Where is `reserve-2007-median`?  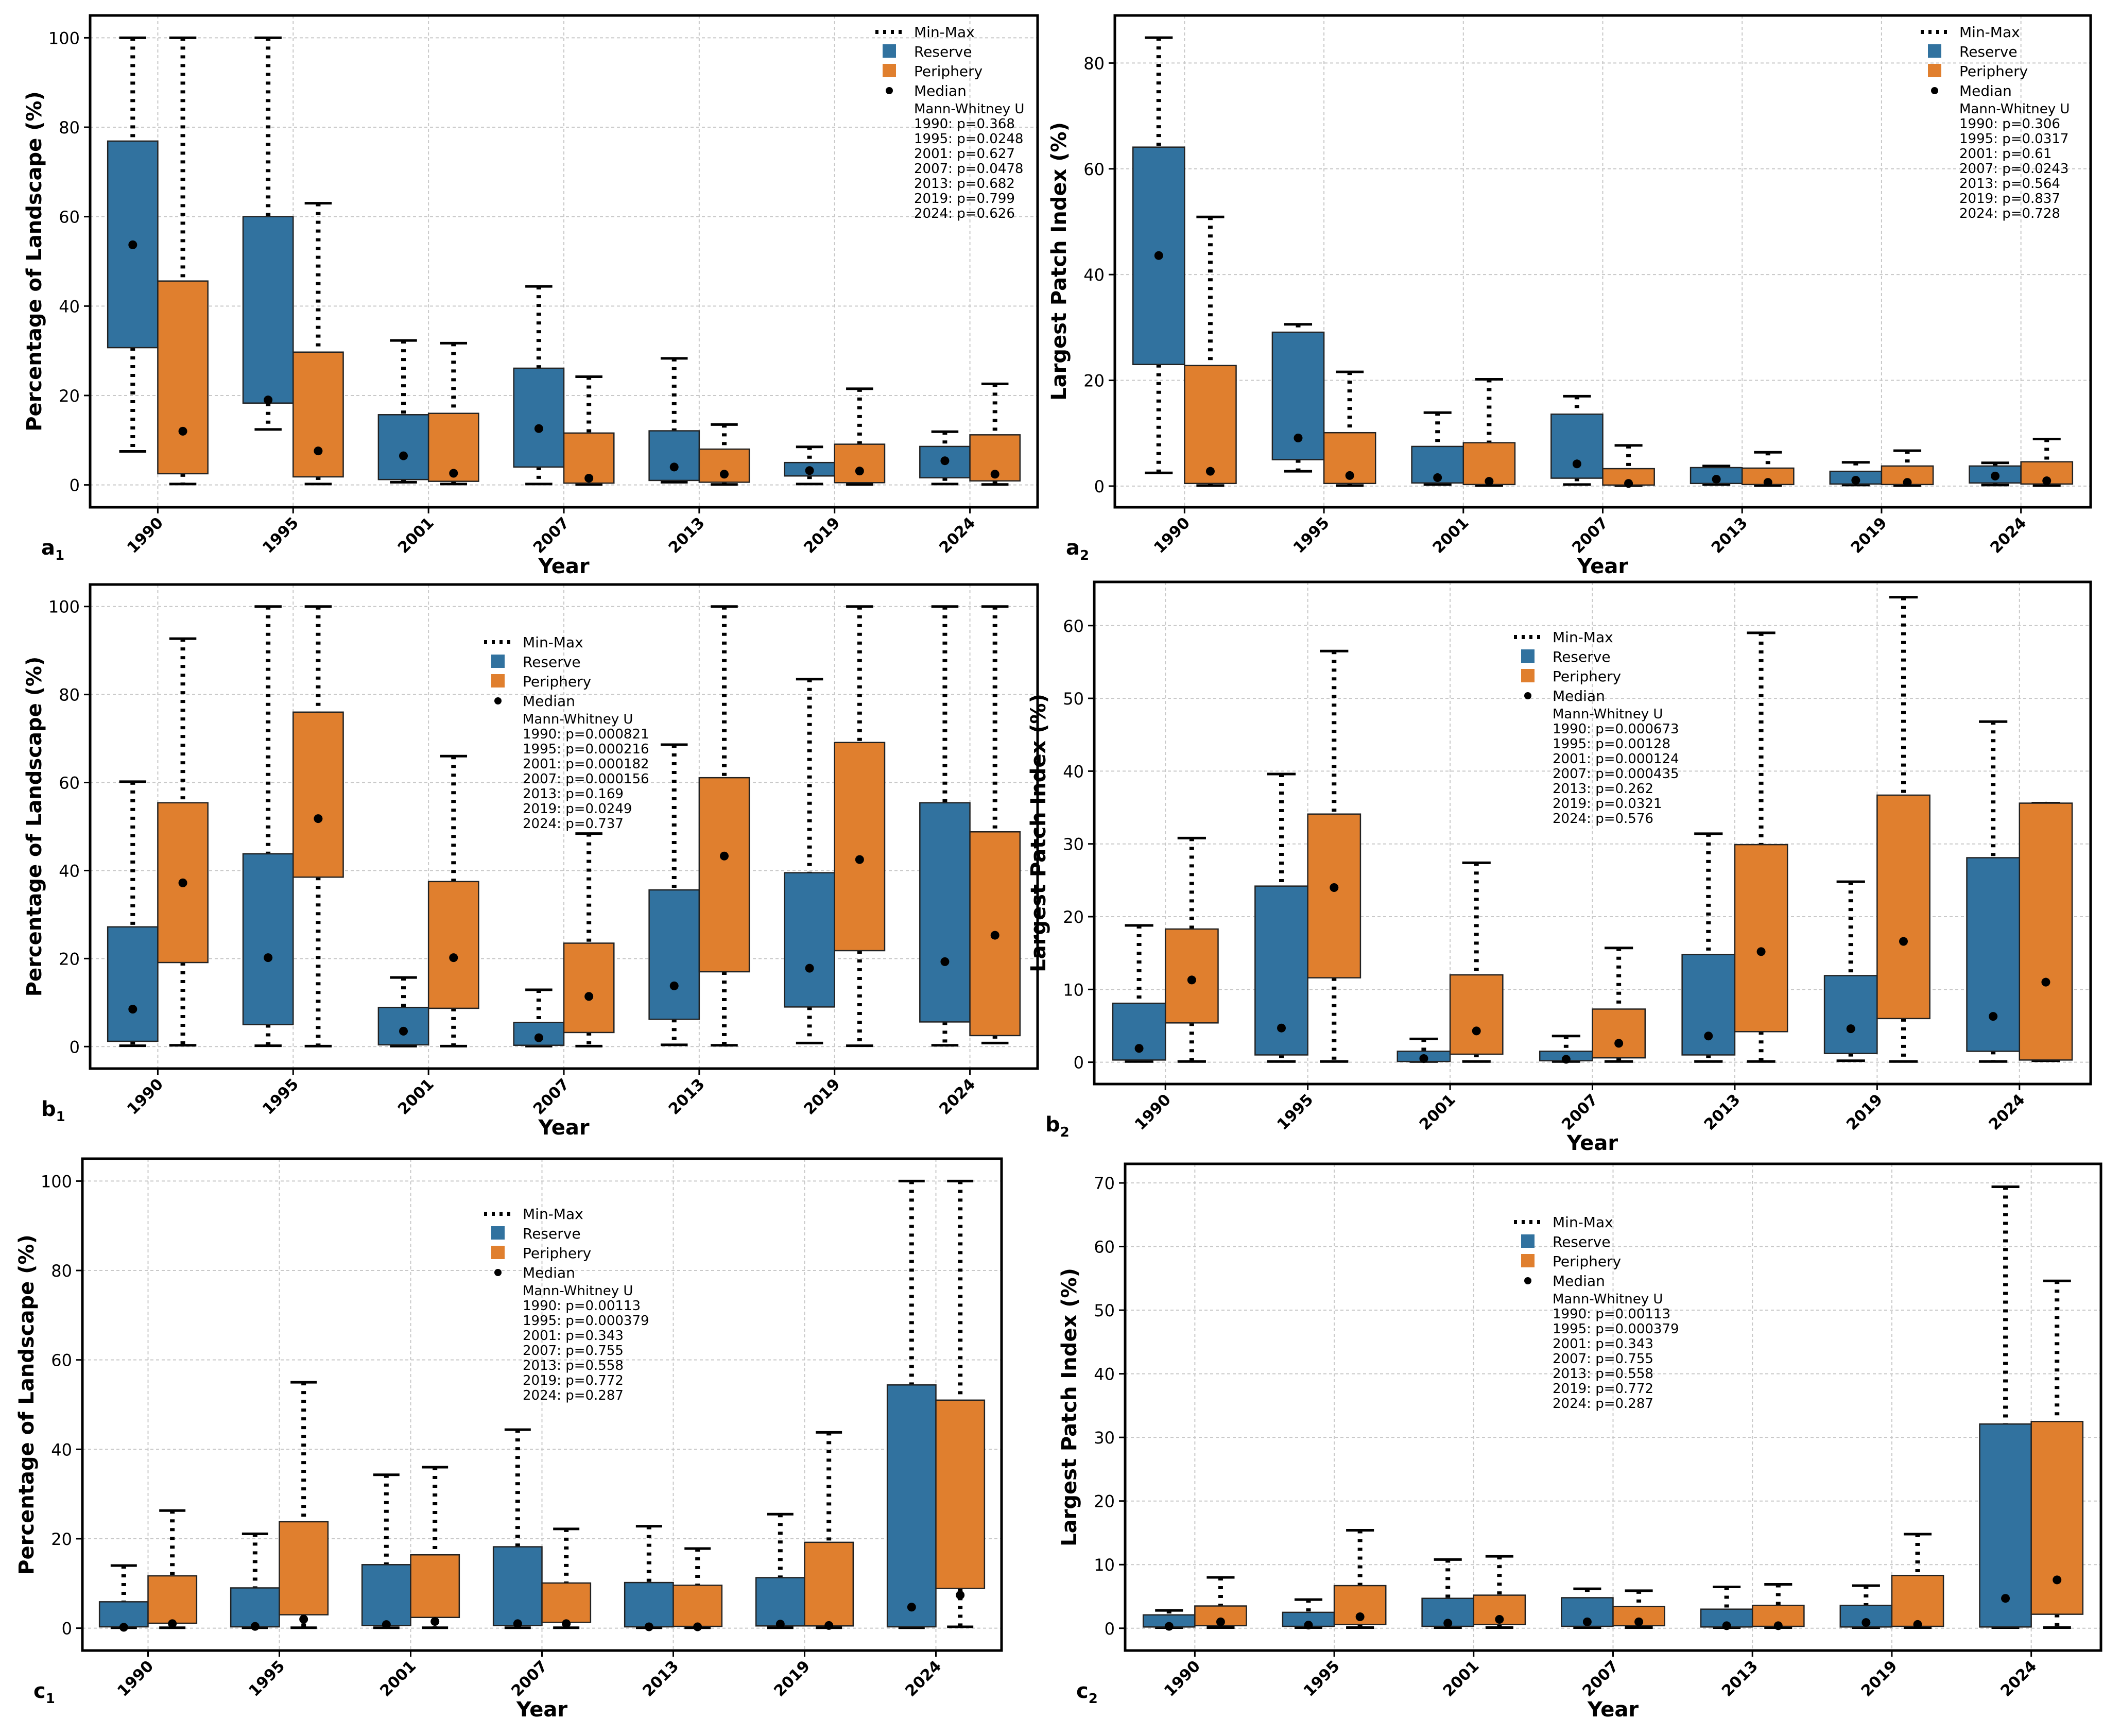 reserve-2007-median is located at coordinates (517, 1624).